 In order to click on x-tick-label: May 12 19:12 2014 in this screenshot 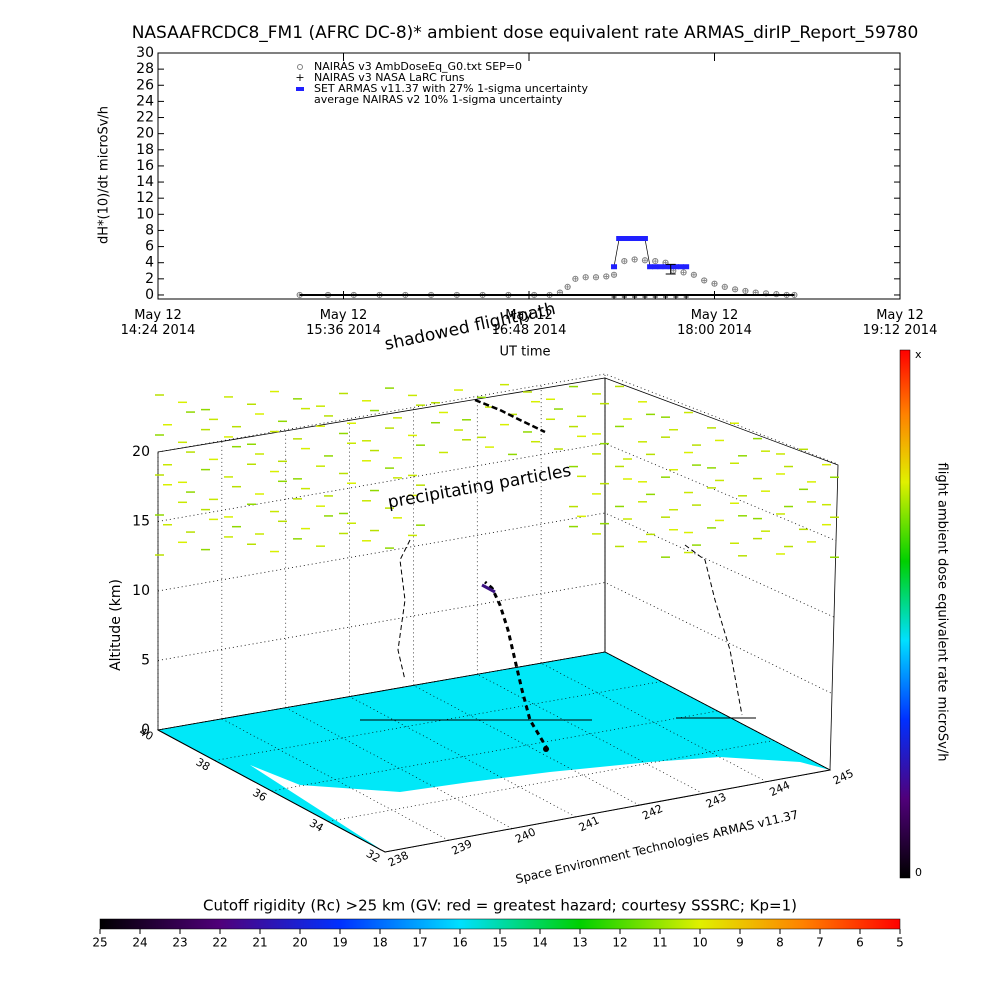, I will do `click(900, 323)`.